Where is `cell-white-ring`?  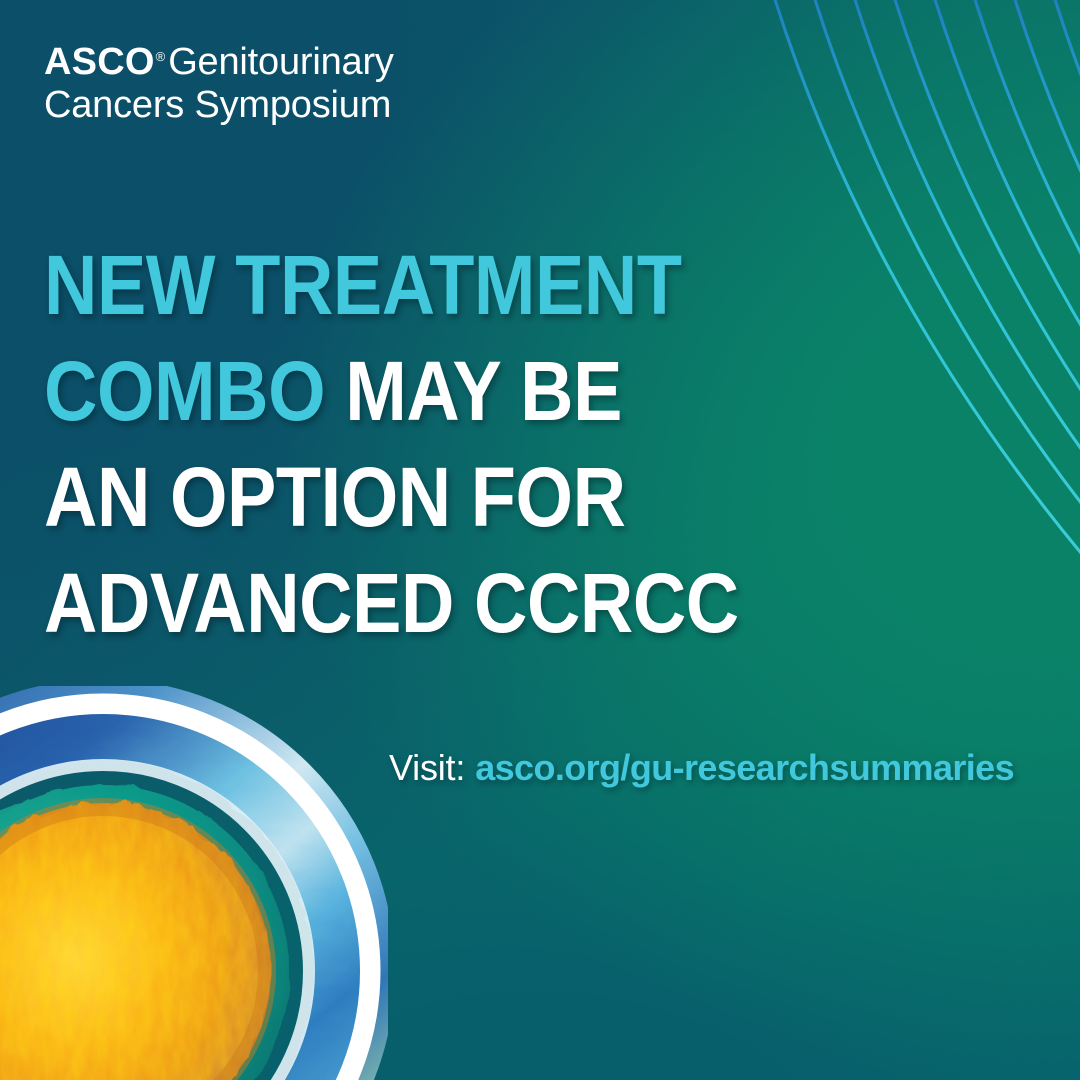
cell-white-ring is located at coordinates (190, 886).